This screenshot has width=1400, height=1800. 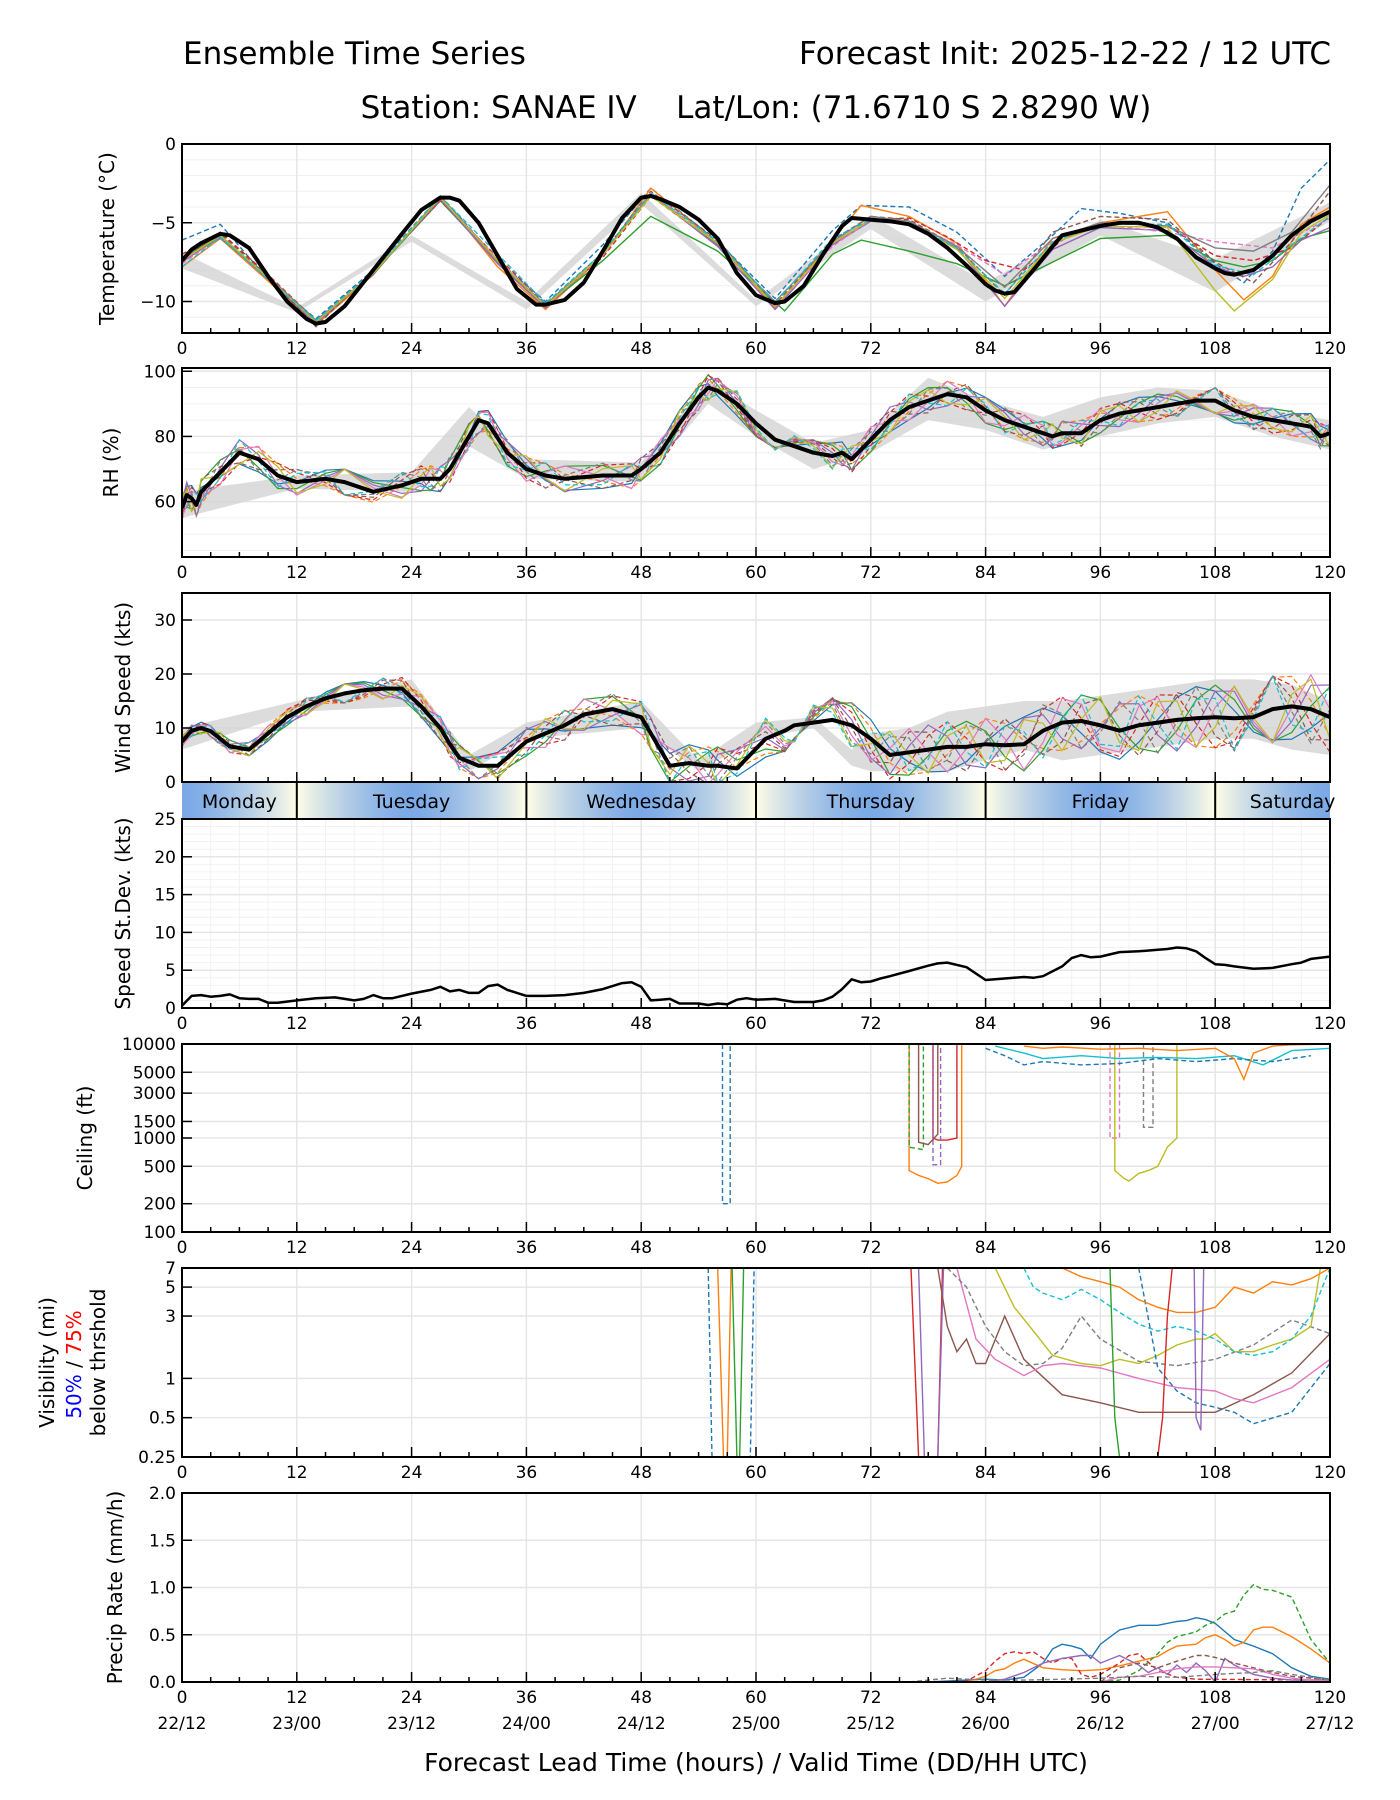 I want to click on x-valid-time-label: 25/00, so click(x=756, y=1724).